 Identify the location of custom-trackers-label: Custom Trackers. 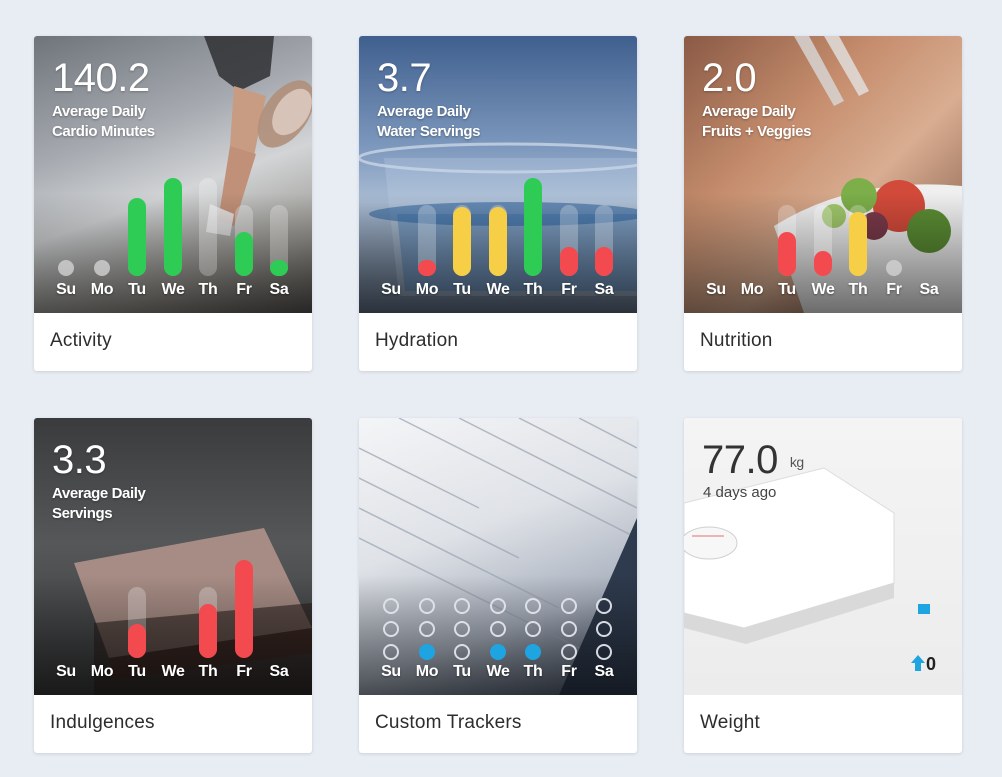
(448, 722).